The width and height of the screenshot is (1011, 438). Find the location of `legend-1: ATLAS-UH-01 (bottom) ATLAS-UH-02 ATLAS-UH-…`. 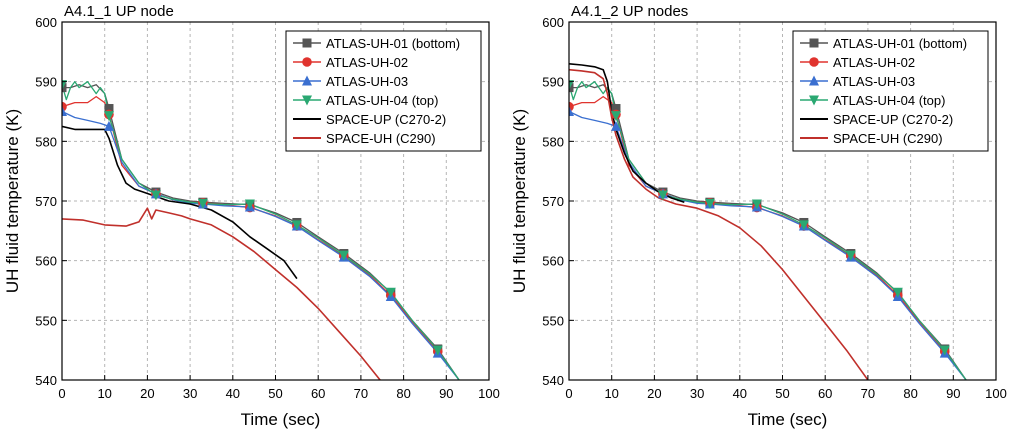

legend-1: ATLAS-UH-01 (bottom) ATLAS-UH-02 ATLAS-UH-… is located at coordinates (383, 91).